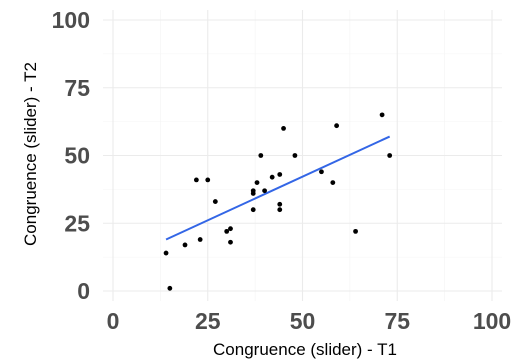  Describe the element at coordinates (492, 321) in the screenshot. I see `x-tick-label: 100` at that location.